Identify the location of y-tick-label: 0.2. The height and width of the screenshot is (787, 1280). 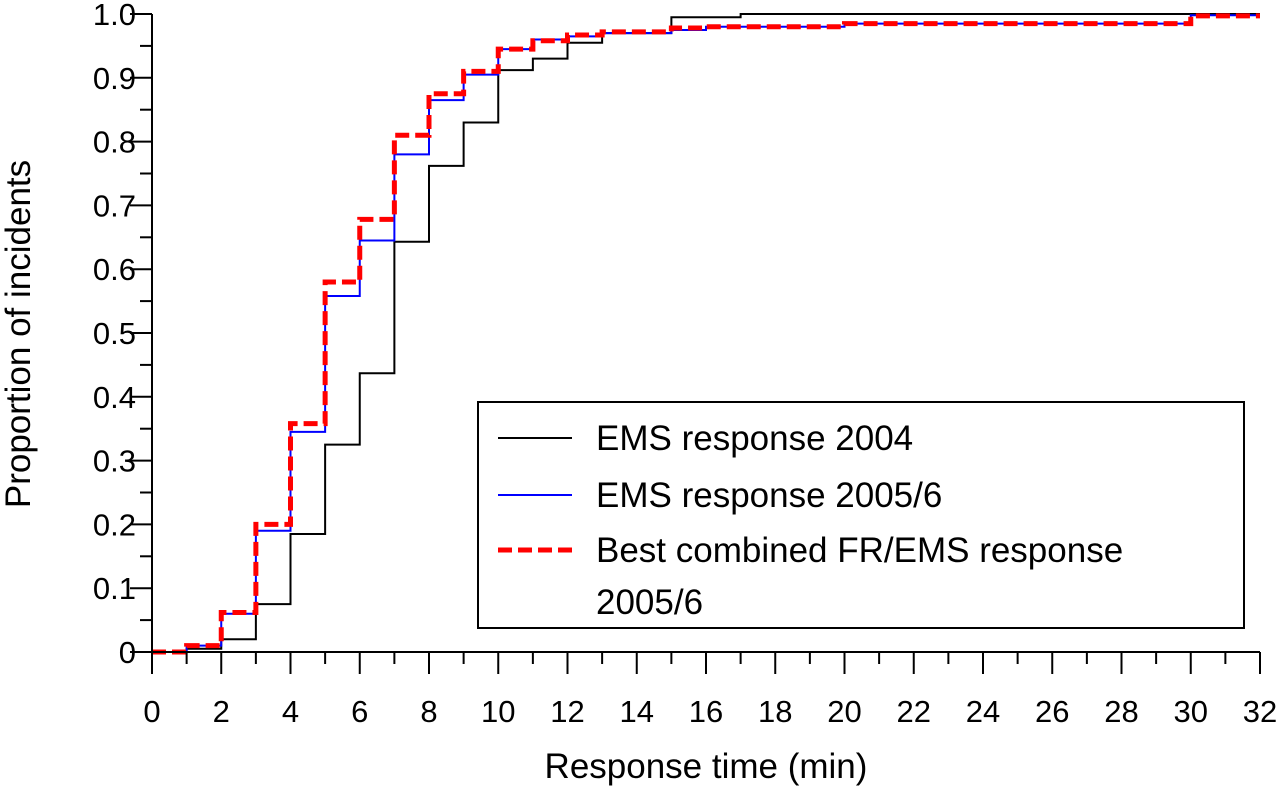
(114, 524).